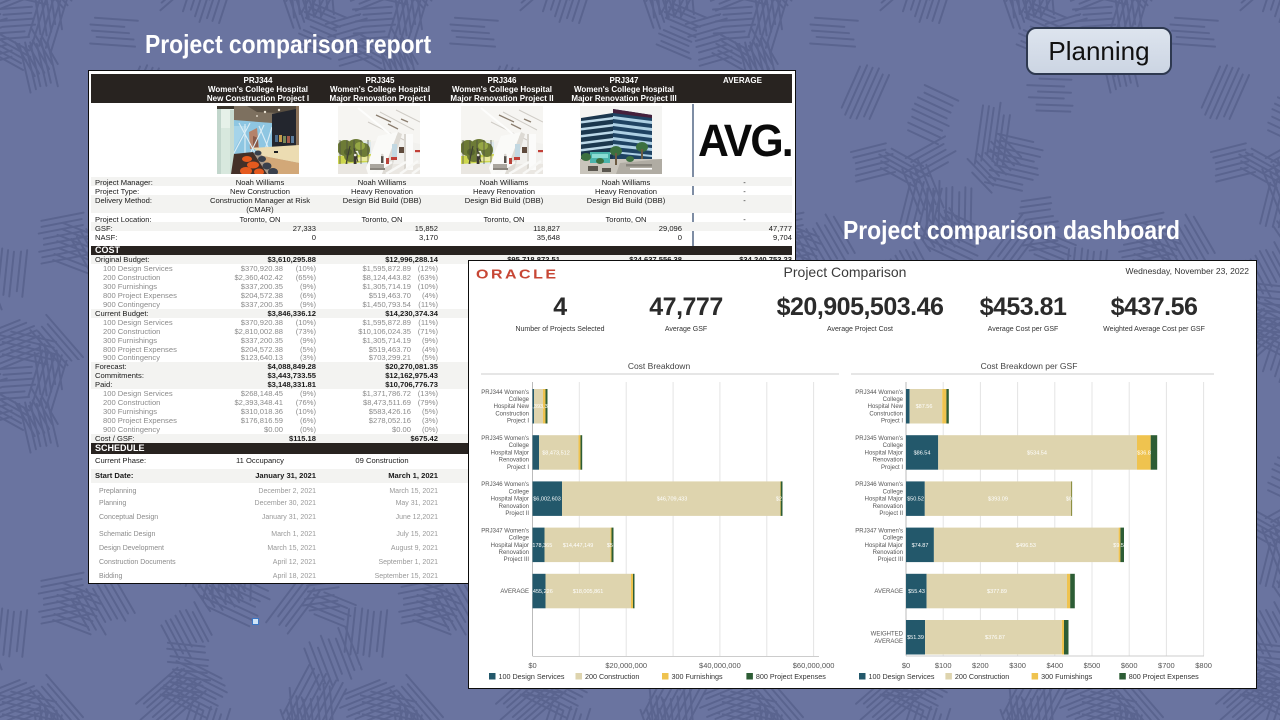  What do you see at coordinates (539, 546) in the screenshot?
I see `svg-text: $2,178,365` at bounding box center [539, 546].